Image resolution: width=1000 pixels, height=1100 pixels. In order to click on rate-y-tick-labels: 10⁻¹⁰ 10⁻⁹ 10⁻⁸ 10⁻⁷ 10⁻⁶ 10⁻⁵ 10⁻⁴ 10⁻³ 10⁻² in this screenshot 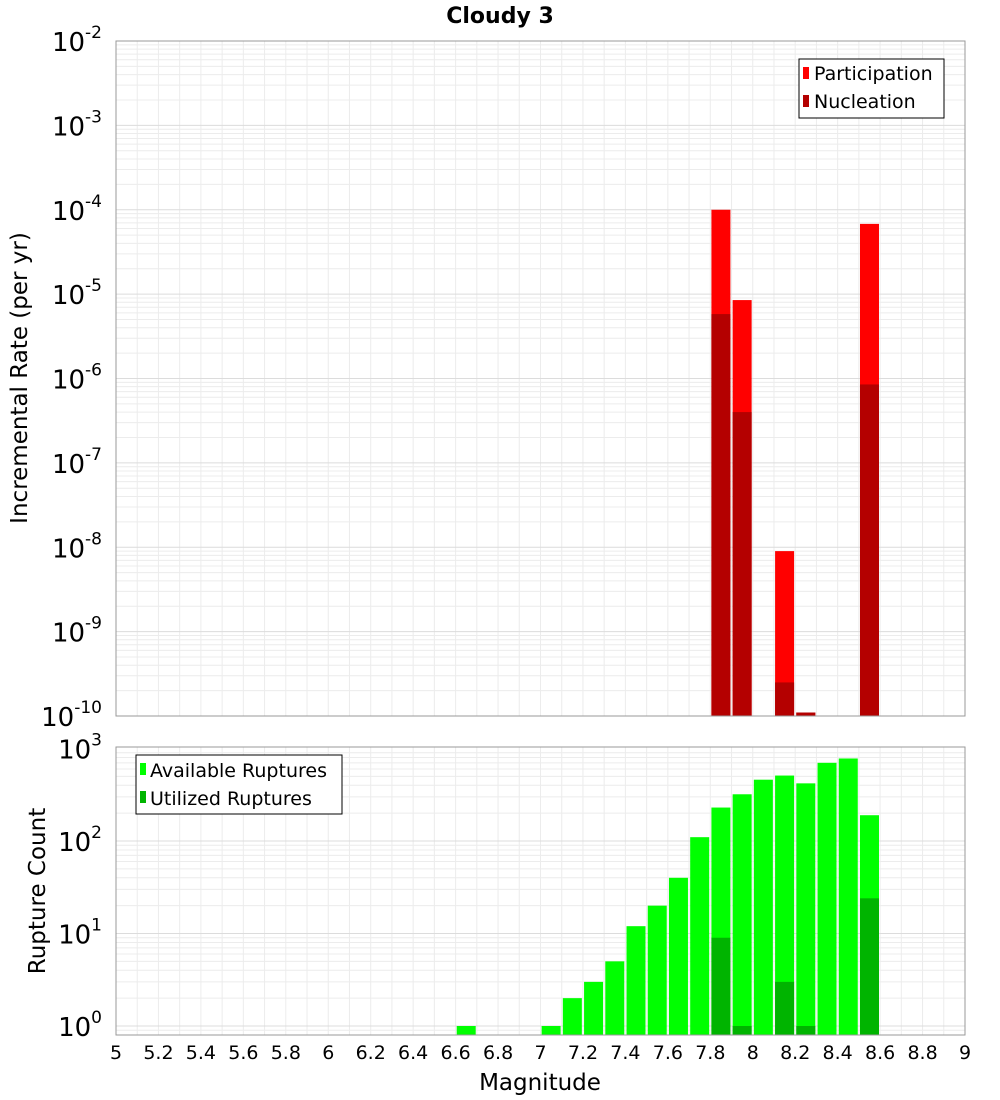, I will do `click(71, 378)`.